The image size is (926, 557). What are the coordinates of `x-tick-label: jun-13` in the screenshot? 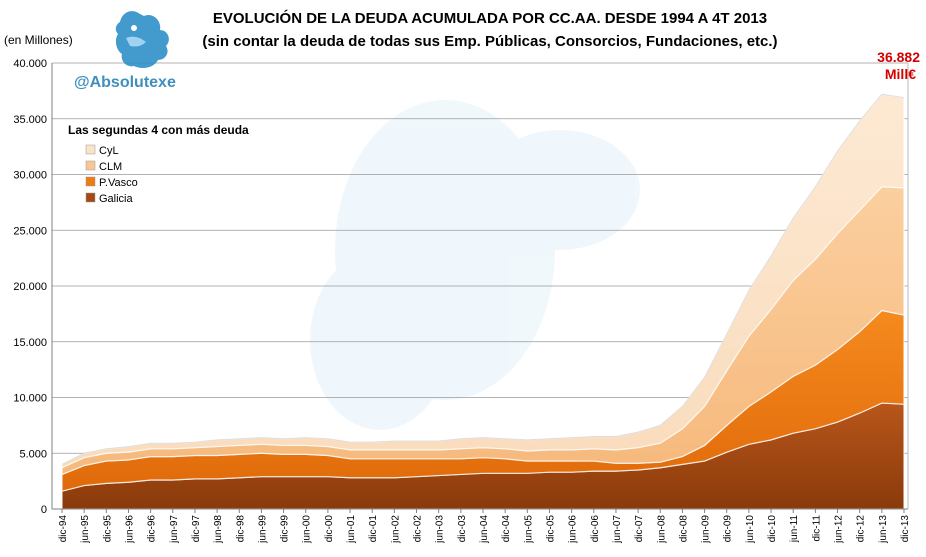 It's located at (883, 529).